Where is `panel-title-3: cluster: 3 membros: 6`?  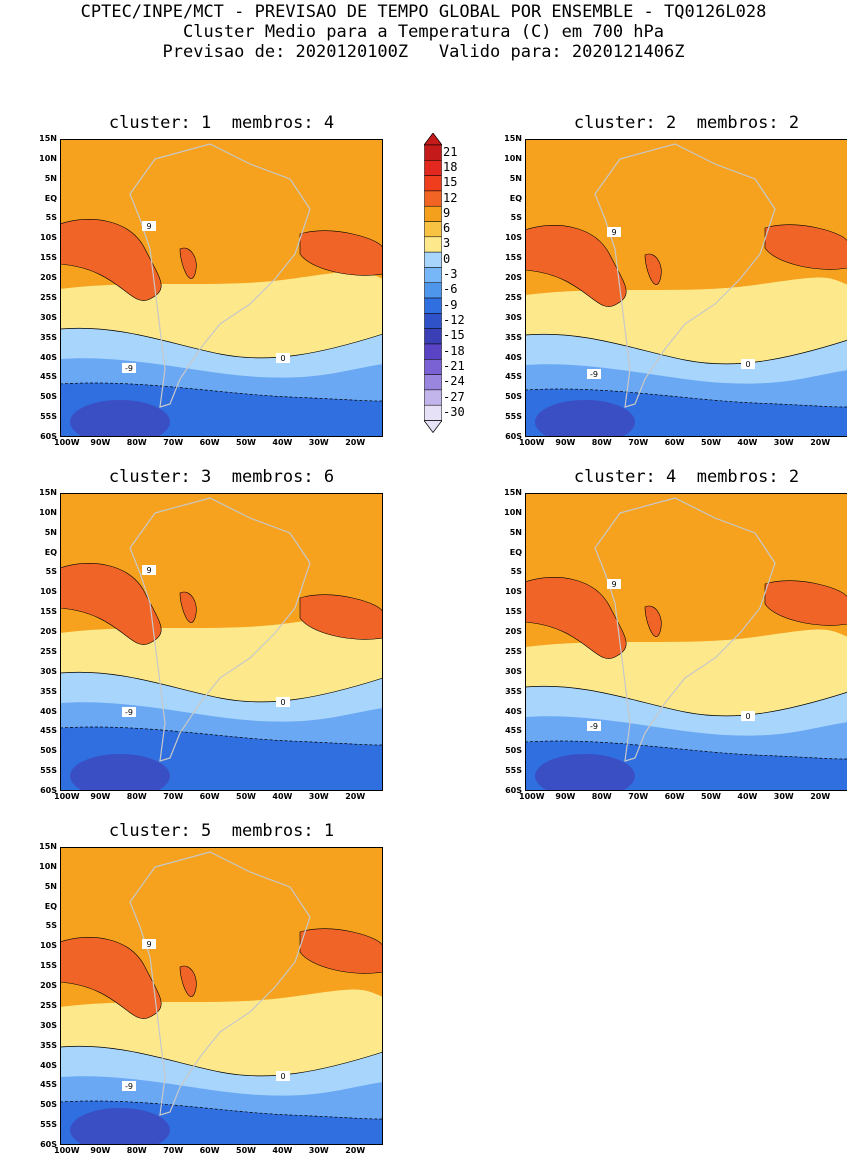
panel-title-3: cluster: 3 membros: 6 is located at coordinates (221, 477).